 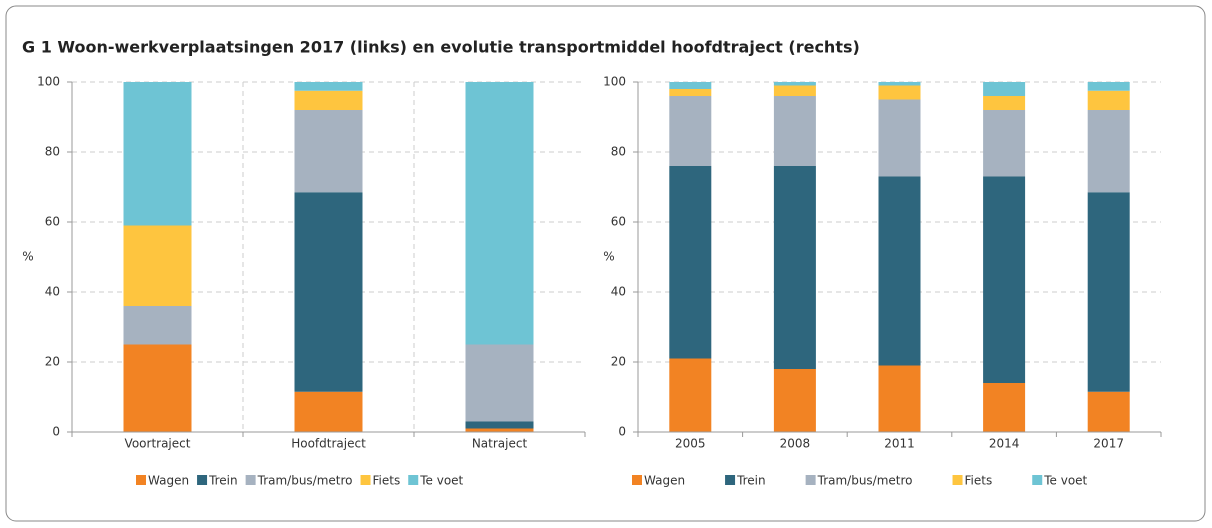 What do you see at coordinates (690, 444) in the screenshot?
I see `x-tick-label: 2005` at bounding box center [690, 444].